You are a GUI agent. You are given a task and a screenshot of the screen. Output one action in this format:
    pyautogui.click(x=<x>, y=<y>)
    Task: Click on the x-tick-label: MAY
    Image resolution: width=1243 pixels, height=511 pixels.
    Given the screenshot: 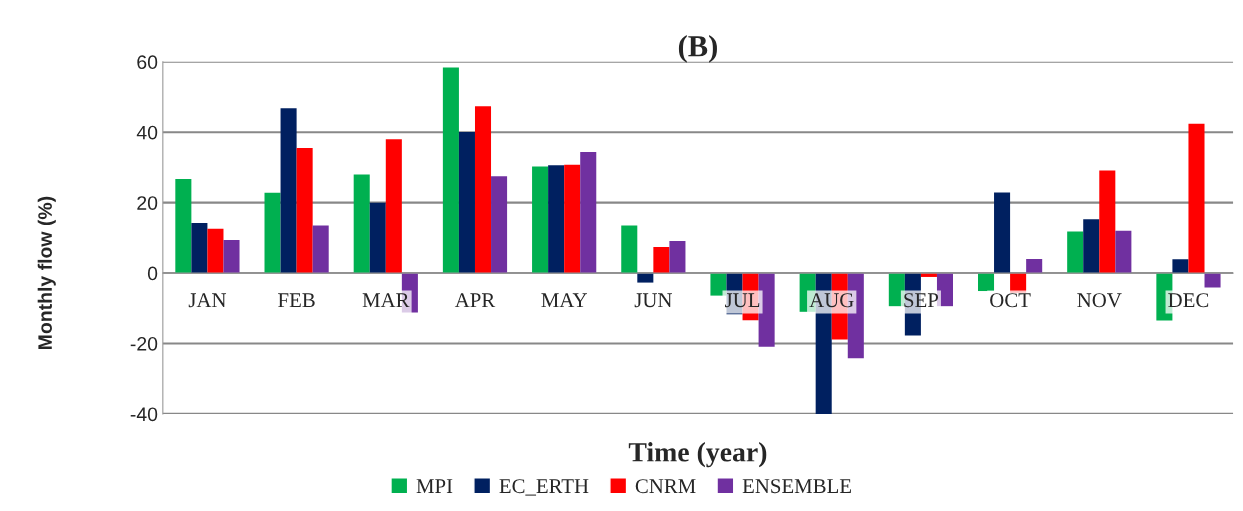 What is the action you would take?
    pyautogui.click(x=564, y=300)
    